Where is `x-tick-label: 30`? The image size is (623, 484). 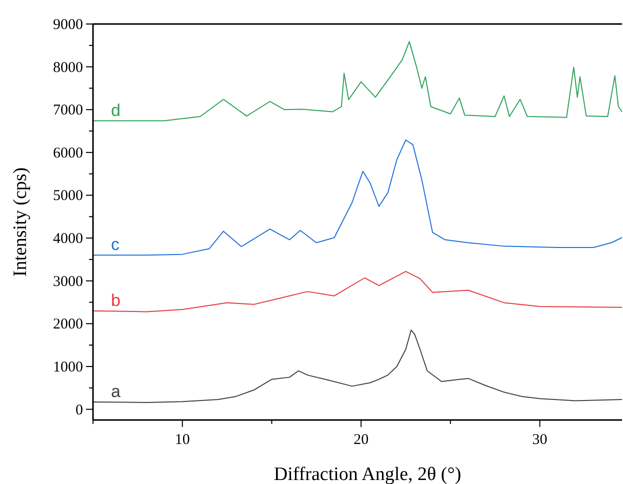 x-tick-label: 30 is located at coordinates (540, 440).